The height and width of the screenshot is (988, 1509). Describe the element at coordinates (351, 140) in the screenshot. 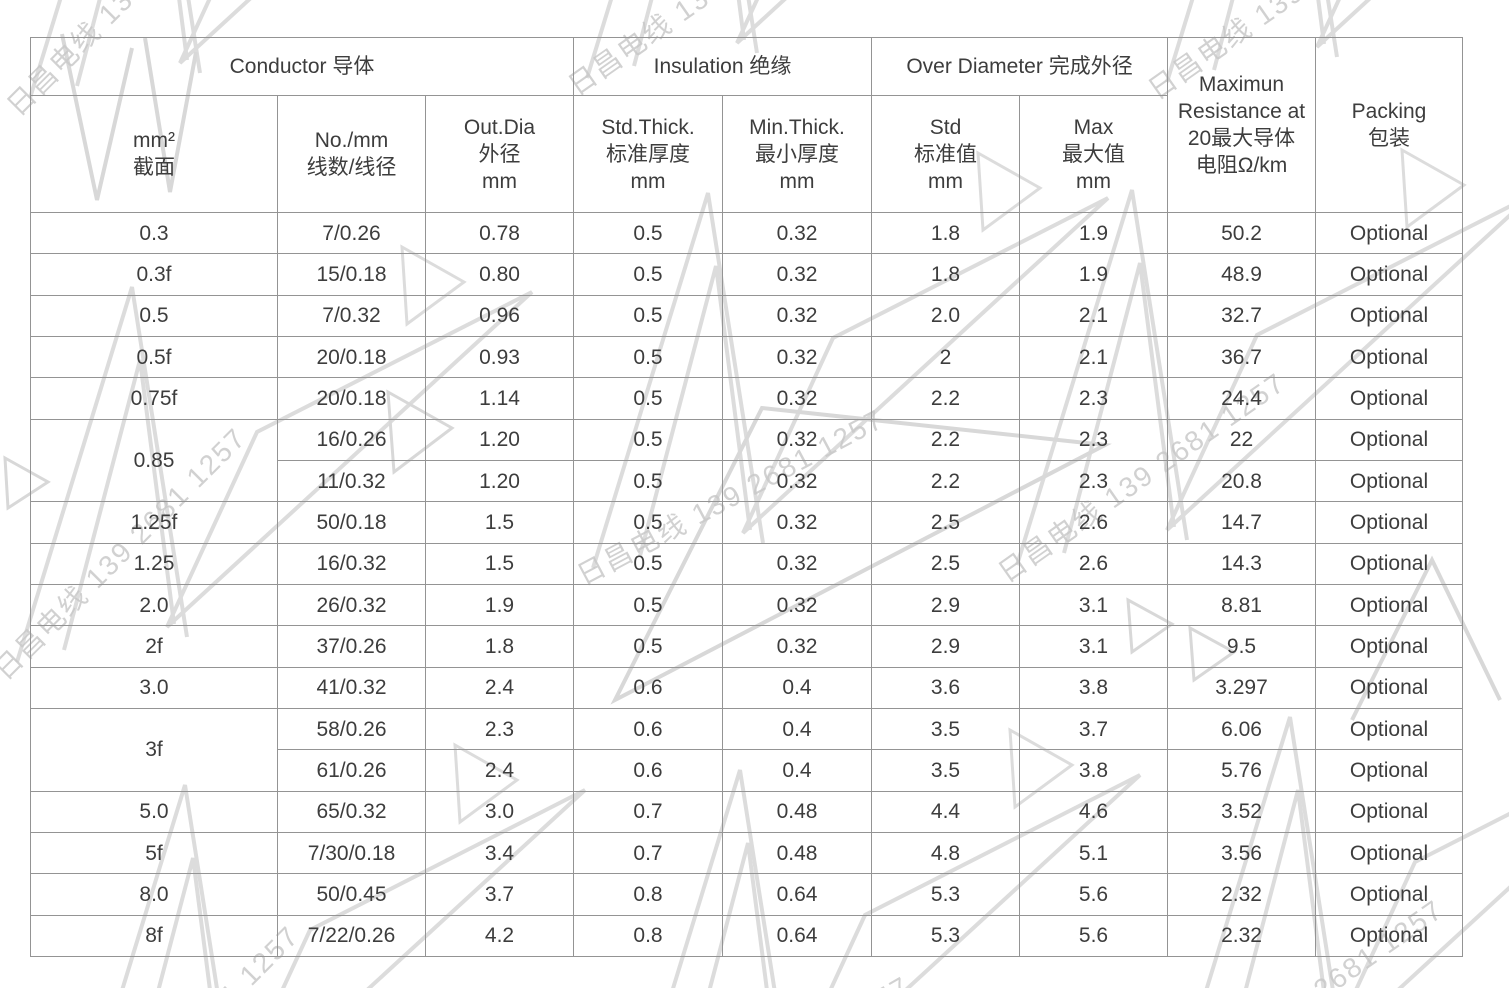

I see `header-line: No./mm` at that location.